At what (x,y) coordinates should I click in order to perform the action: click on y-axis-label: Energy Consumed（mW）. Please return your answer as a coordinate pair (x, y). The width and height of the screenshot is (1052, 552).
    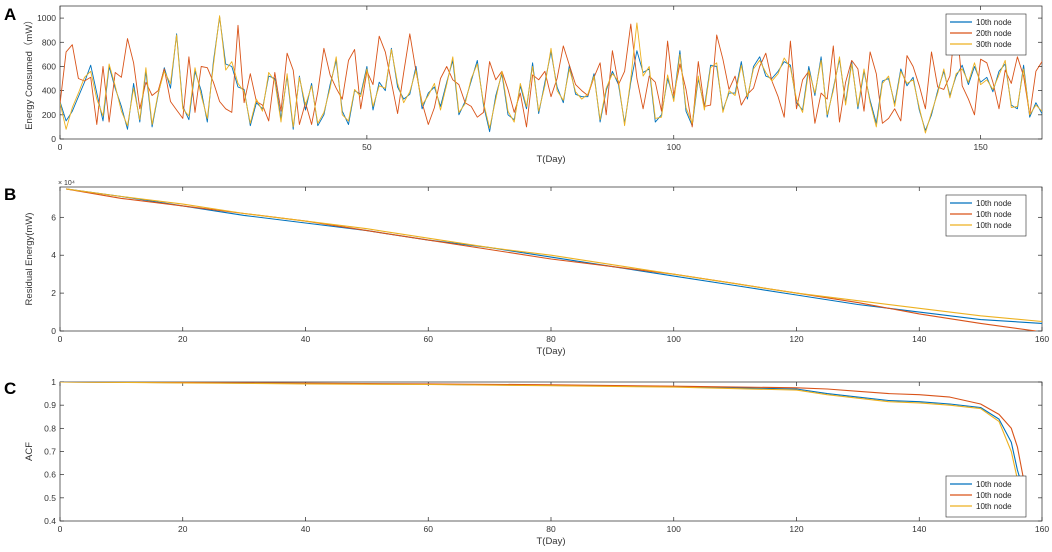
    Looking at the image, I should click on (29, 72).